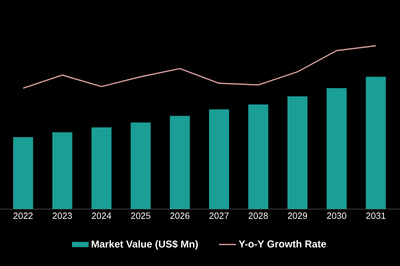 Image resolution: width=400 pixels, height=266 pixels. What do you see at coordinates (102, 215) in the screenshot?
I see `x-tick-label: 2024` at bounding box center [102, 215].